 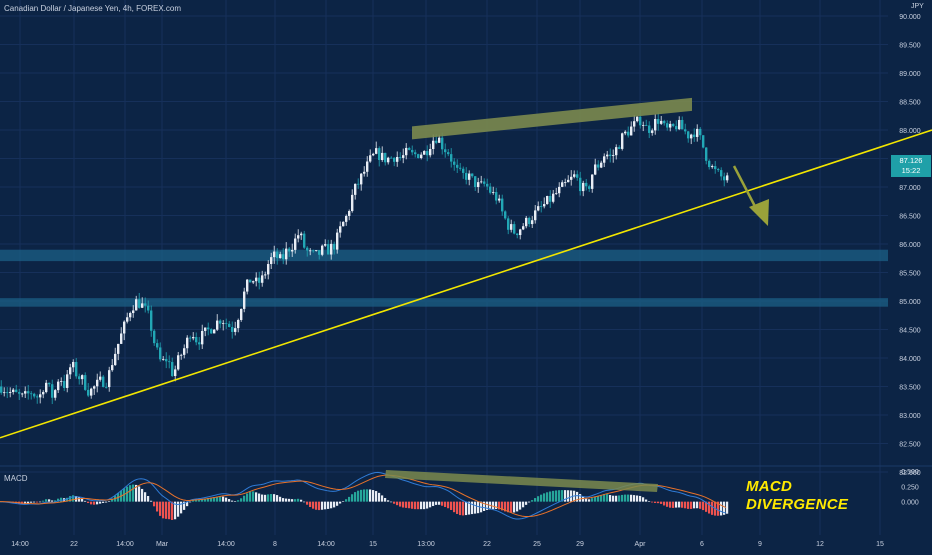 What do you see at coordinates (910, 445) in the screenshot?
I see `y-tick-label: 82.500` at bounding box center [910, 445].